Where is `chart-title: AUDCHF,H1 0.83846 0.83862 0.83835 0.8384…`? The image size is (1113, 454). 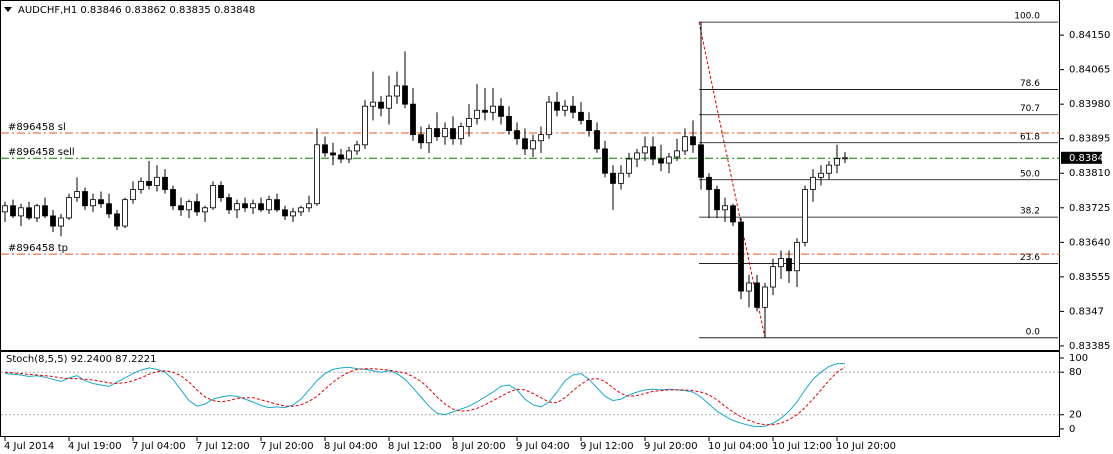
chart-title: AUDCHF,H1 0.83846 0.83862 0.83835 0.8384… is located at coordinates (136, 10).